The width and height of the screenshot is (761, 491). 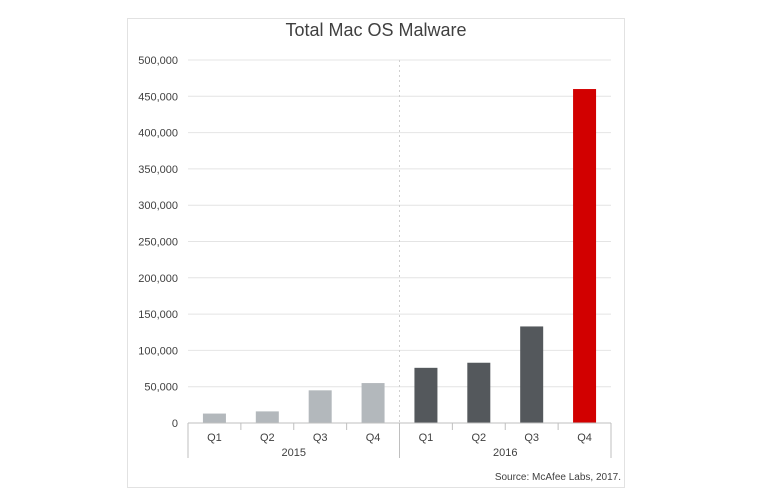 What do you see at coordinates (158, 351) in the screenshot?
I see `y-tick-label: 100,000` at bounding box center [158, 351].